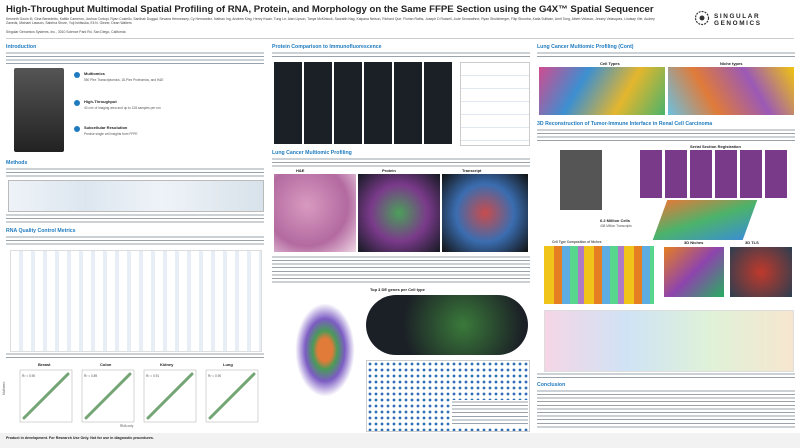  What do you see at coordinates (752, 242) in the screenshot?
I see `panel-title: 3D TLS` at bounding box center [752, 242].